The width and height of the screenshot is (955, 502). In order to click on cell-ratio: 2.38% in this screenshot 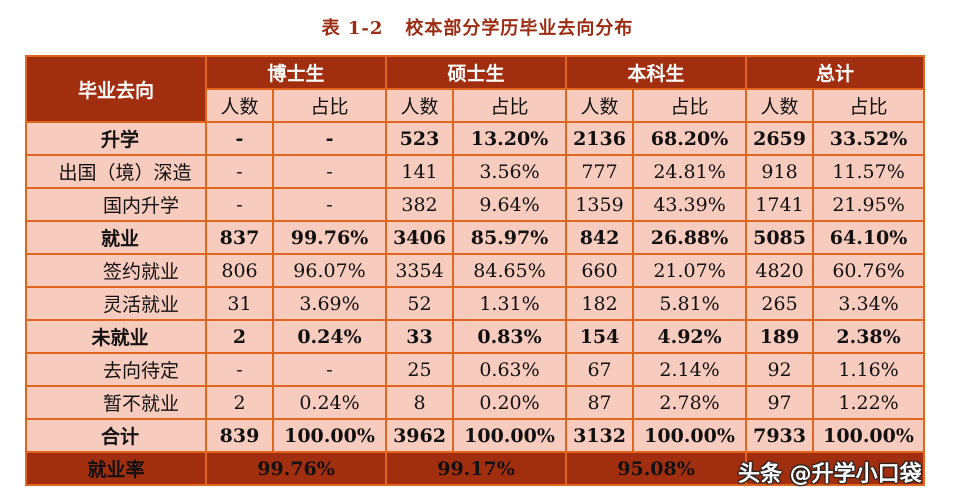, I will do `click(869, 336)`.